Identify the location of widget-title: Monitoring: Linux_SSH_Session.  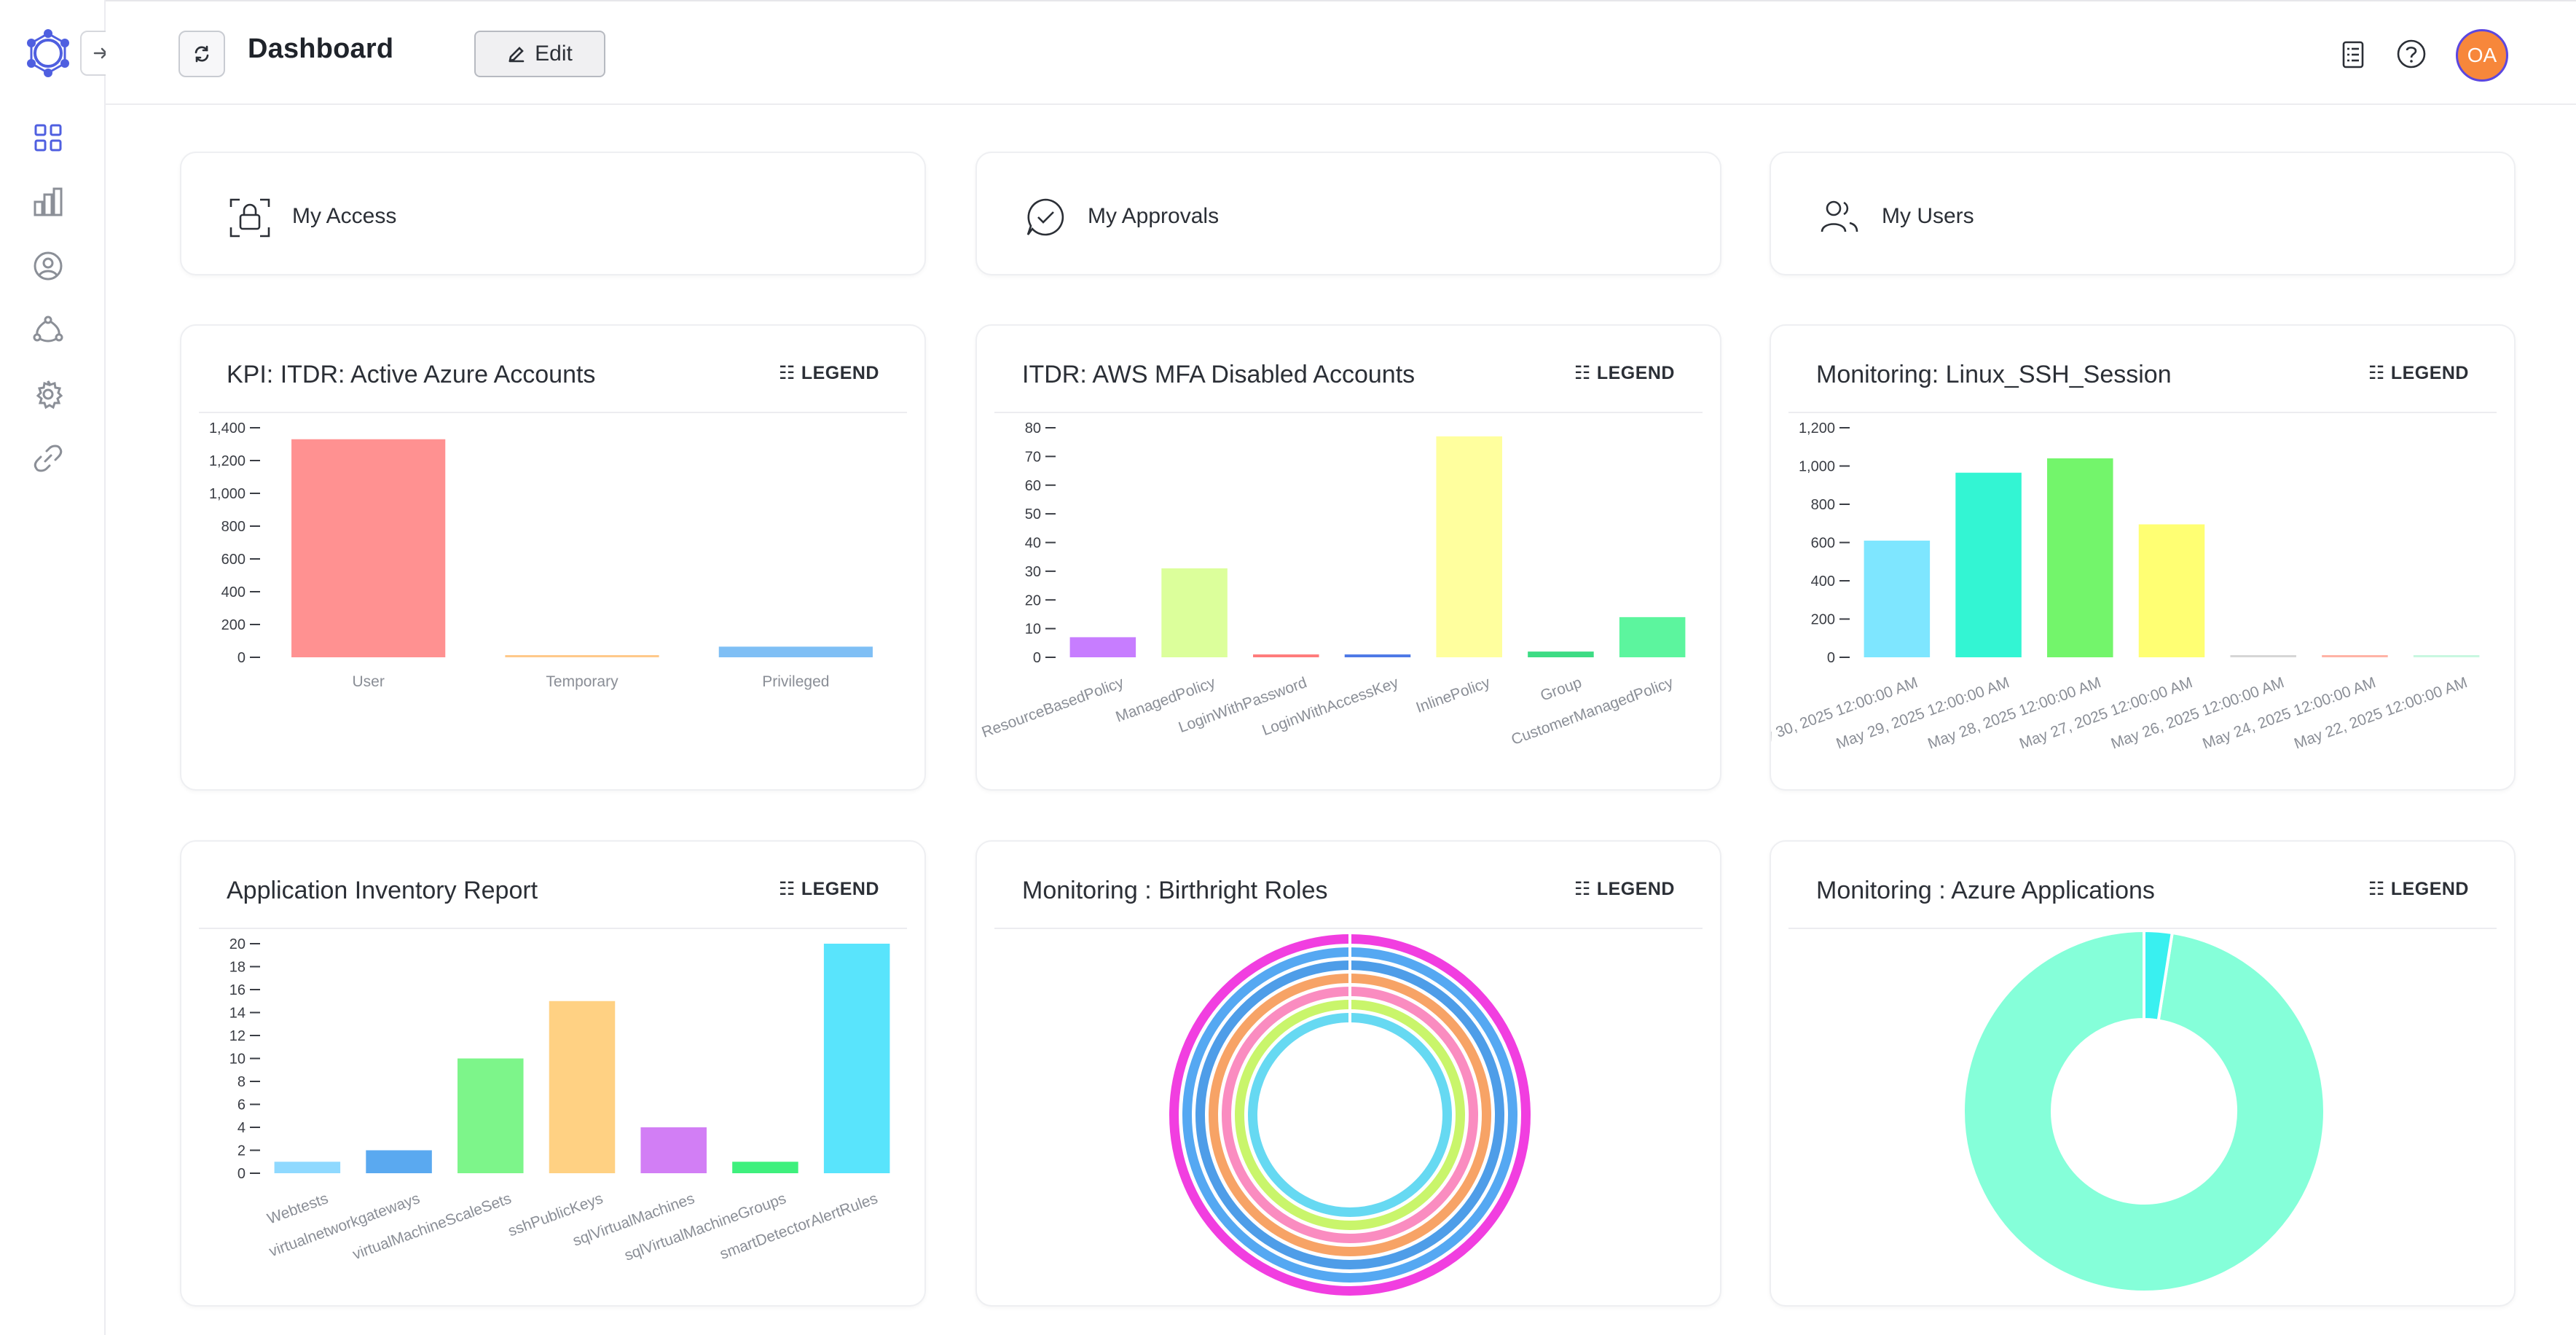
(1994, 374).